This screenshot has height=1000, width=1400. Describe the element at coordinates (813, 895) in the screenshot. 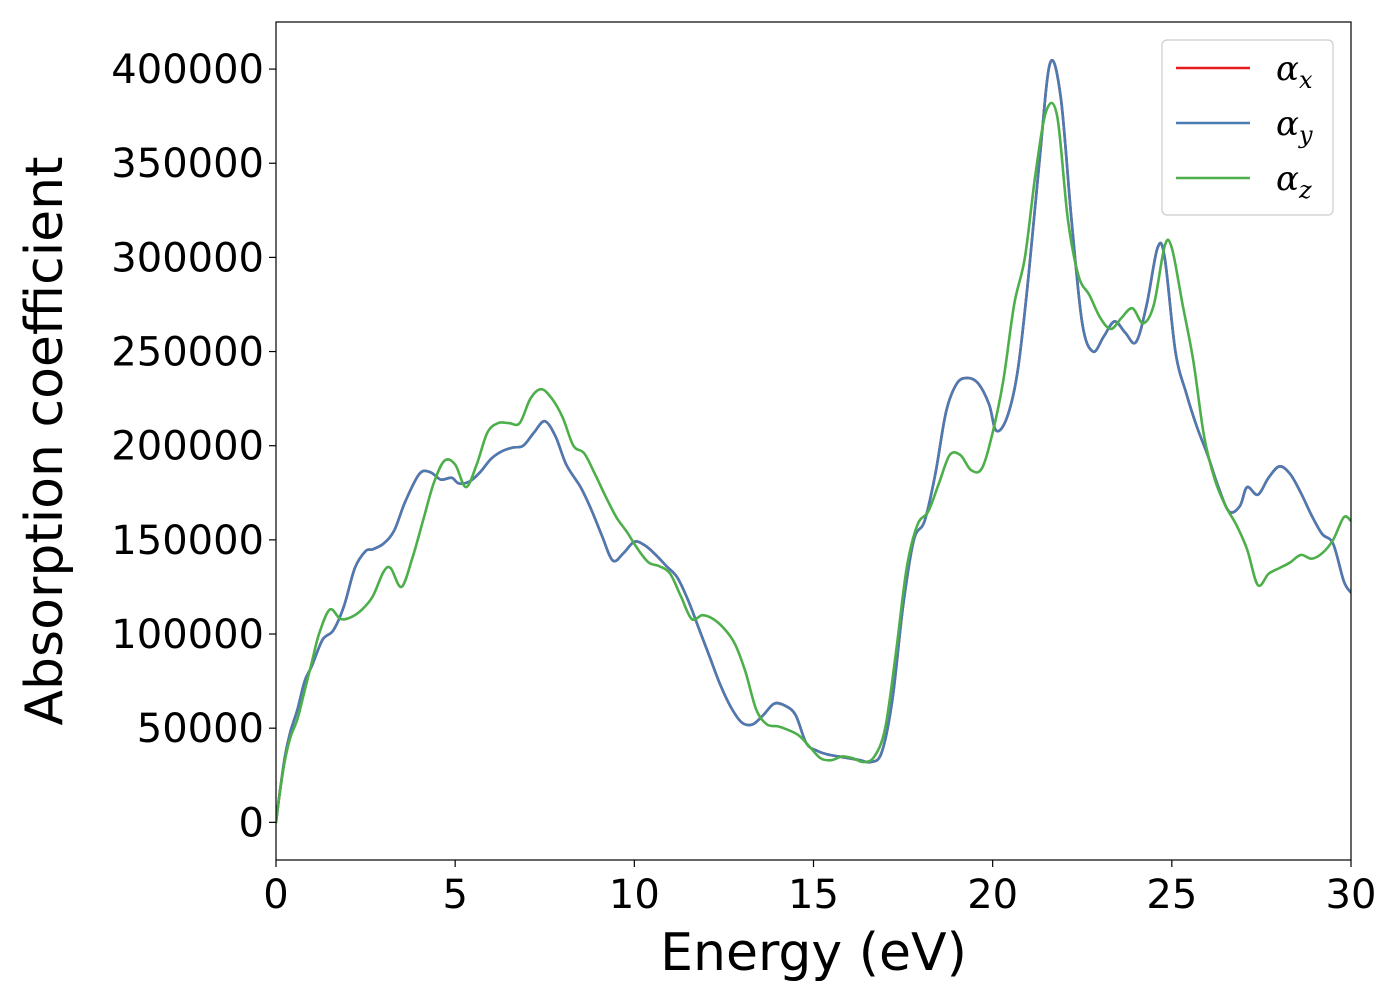

I see `x-tick-label: 15` at that location.